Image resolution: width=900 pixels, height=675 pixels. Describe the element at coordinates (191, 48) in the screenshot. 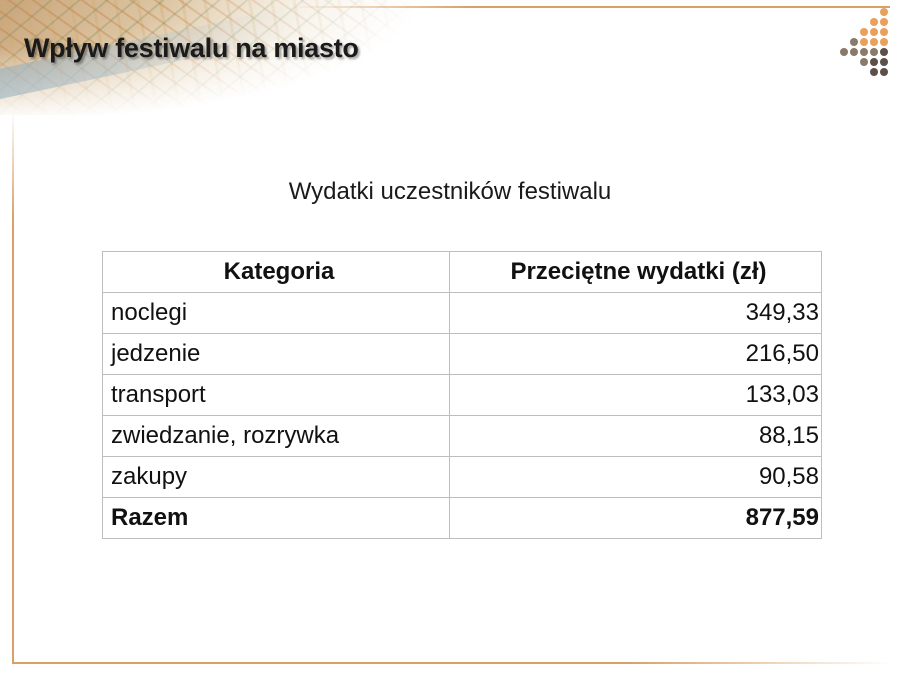

I see `slide-title: Wpływ festiwalu na miasto` at that location.